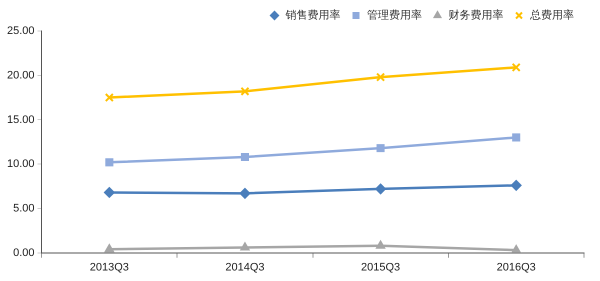 The image size is (600, 281). I want to click on y-tick-label: 15.00, so click(20, 120).